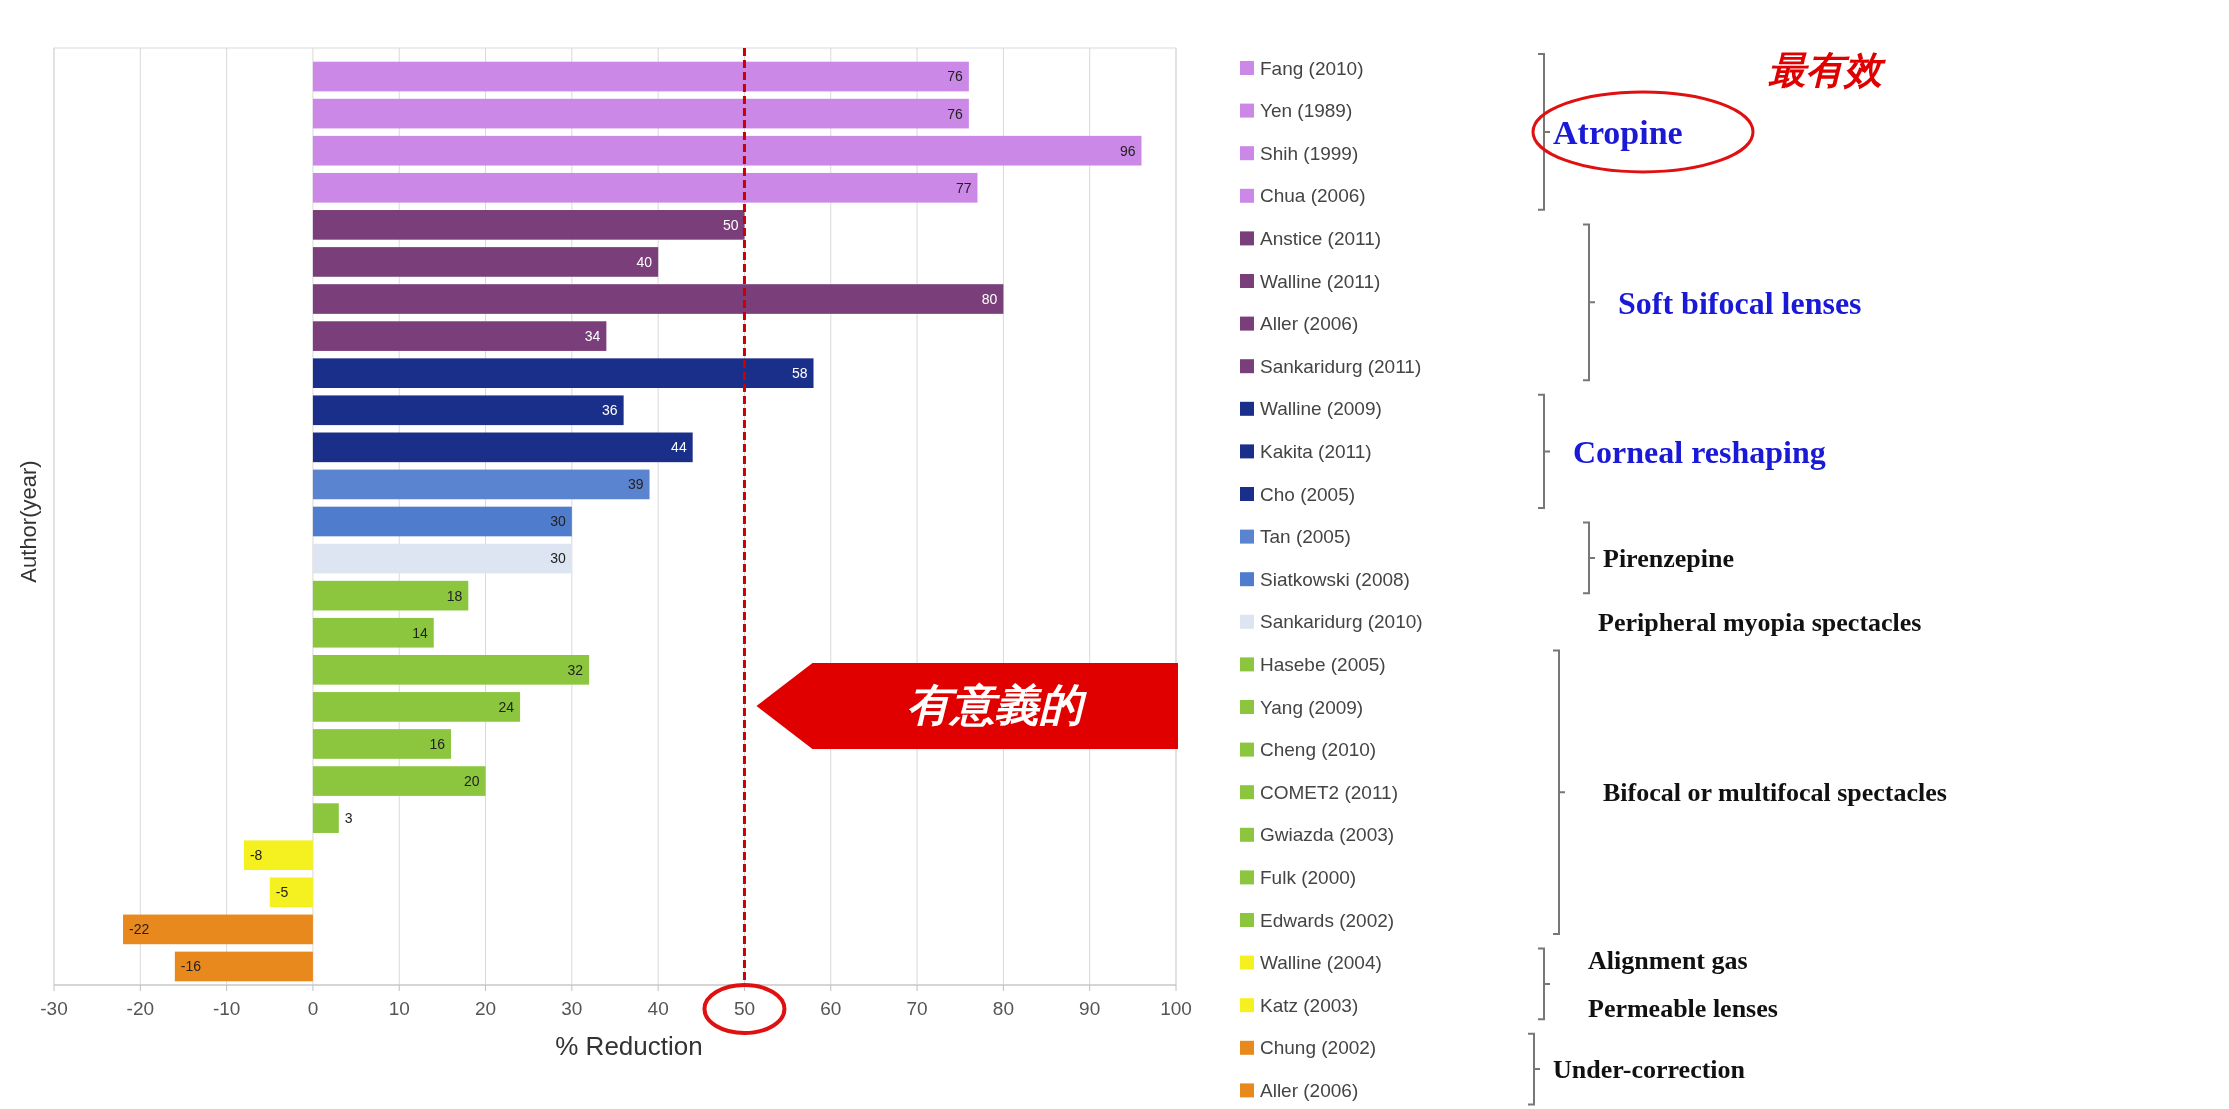  What do you see at coordinates (140, 1008) in the screenshot?
I see `x-tick-label: -20` at bounding box center [140, 1008].